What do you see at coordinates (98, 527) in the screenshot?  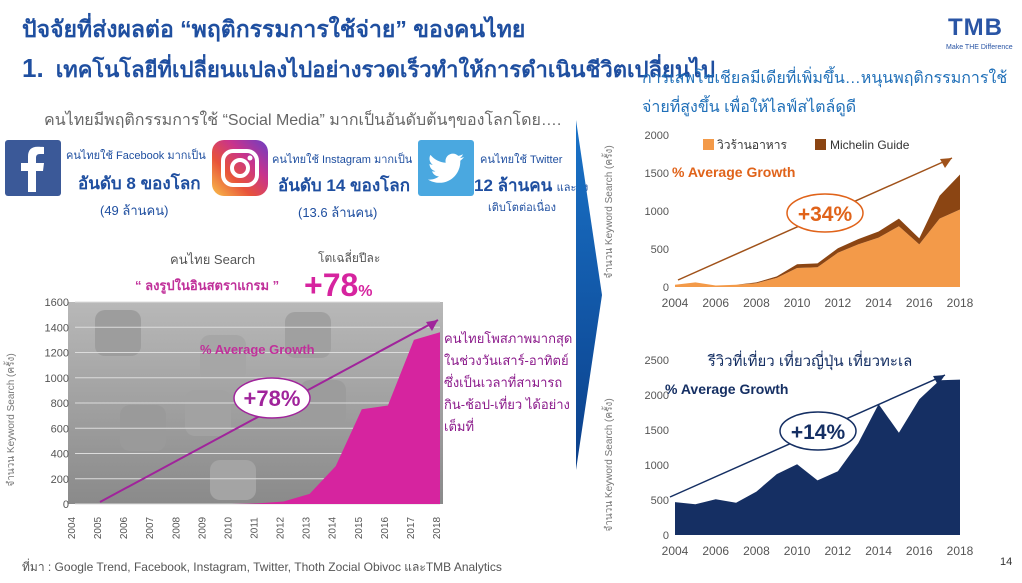 I see `x-tick-label: 2005` at bounding box center [98, 527].